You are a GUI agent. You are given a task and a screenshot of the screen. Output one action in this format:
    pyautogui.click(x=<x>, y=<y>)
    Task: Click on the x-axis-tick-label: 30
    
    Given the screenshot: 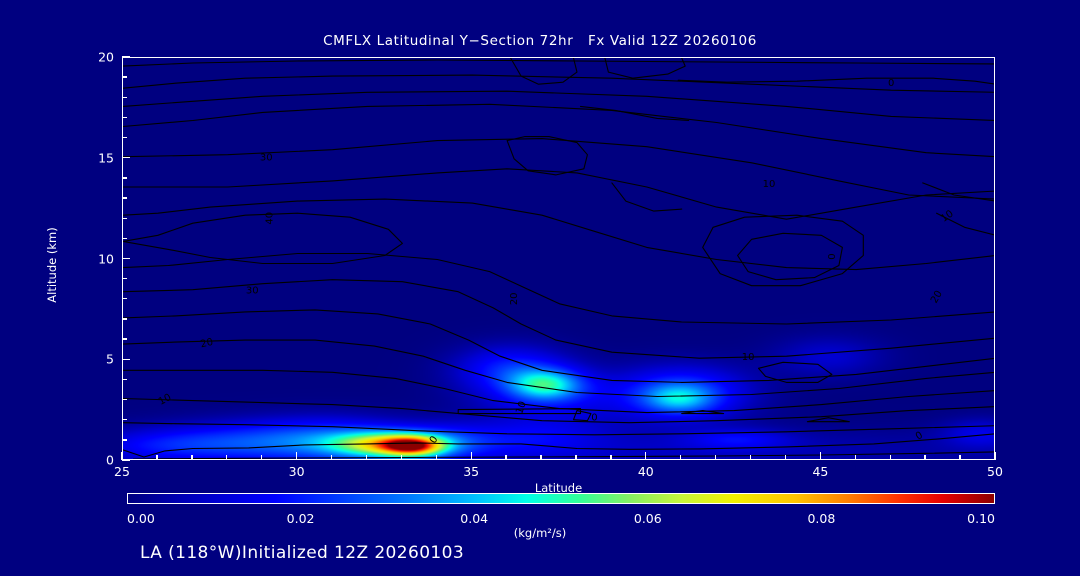 What is the action you would take?
    pyautogui.click(x=296, y=471)
    